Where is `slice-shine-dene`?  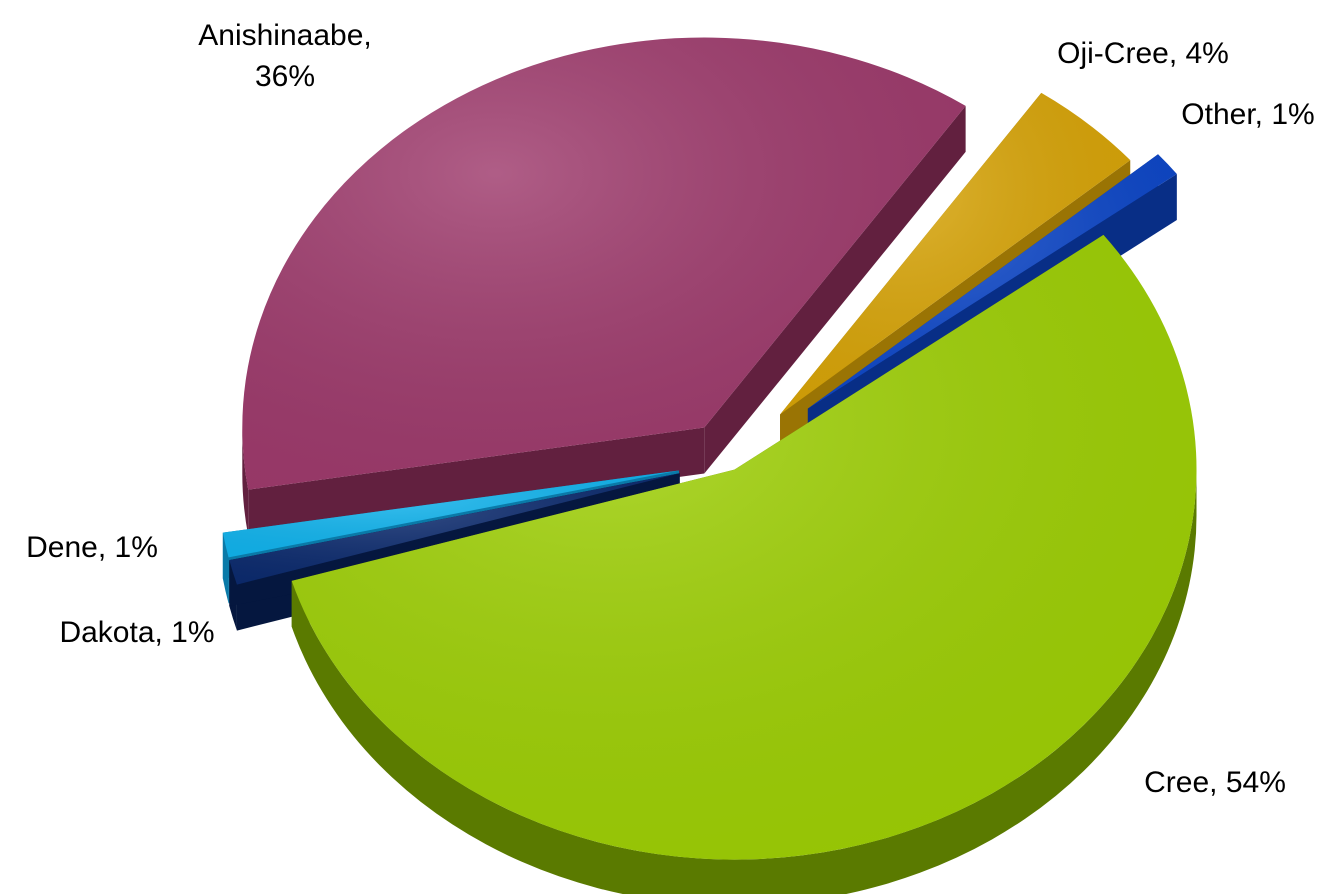
slice-shine-dene is located at coordinates (450, 514).